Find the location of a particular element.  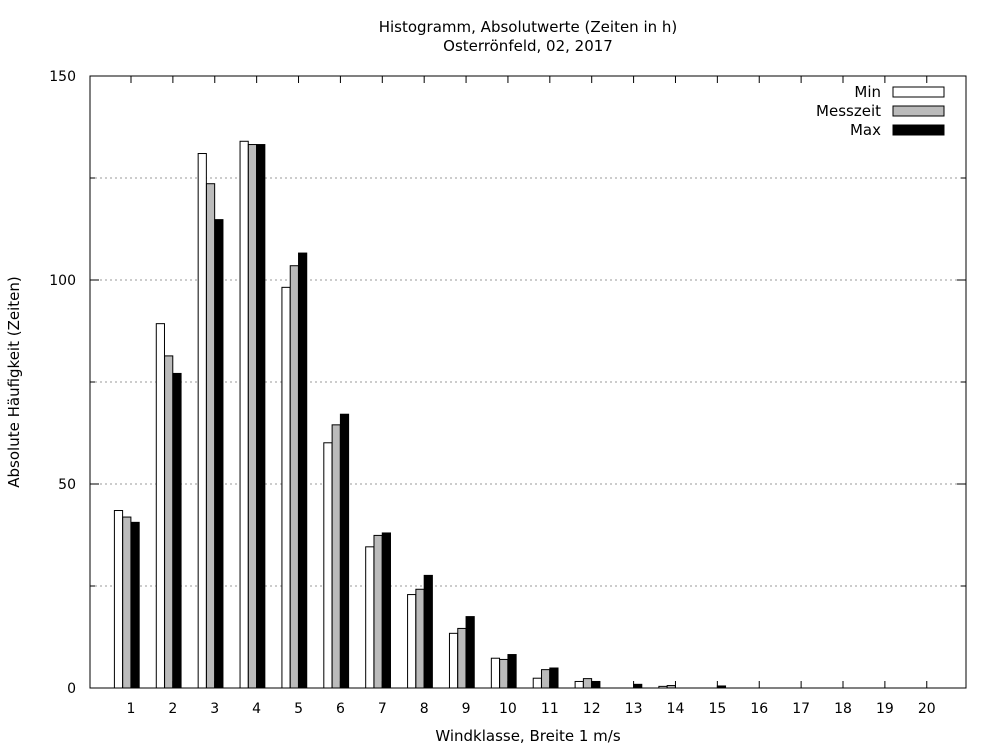

x-tick-label: 13 is located at coordinates (634, 709).